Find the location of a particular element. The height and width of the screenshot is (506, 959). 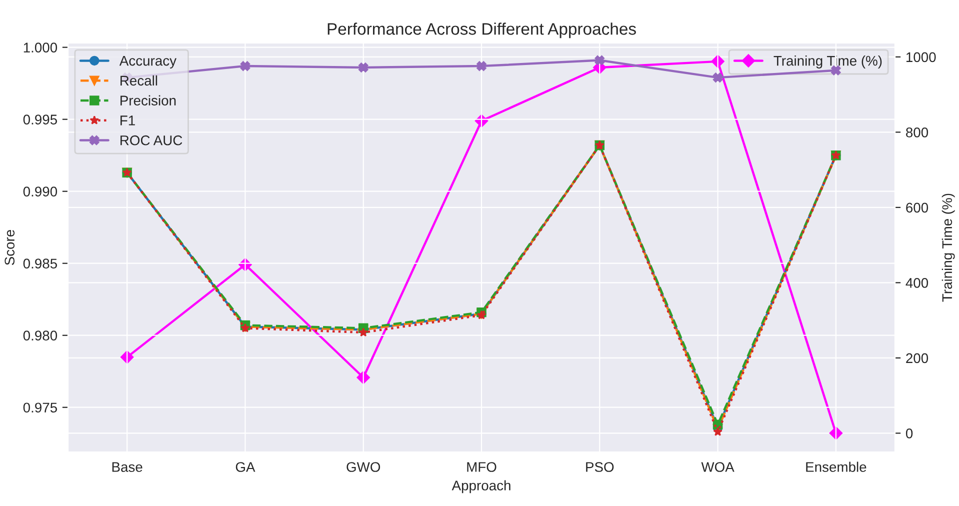

x-tick-label: Ensemble is located at coordinates (836, 467).